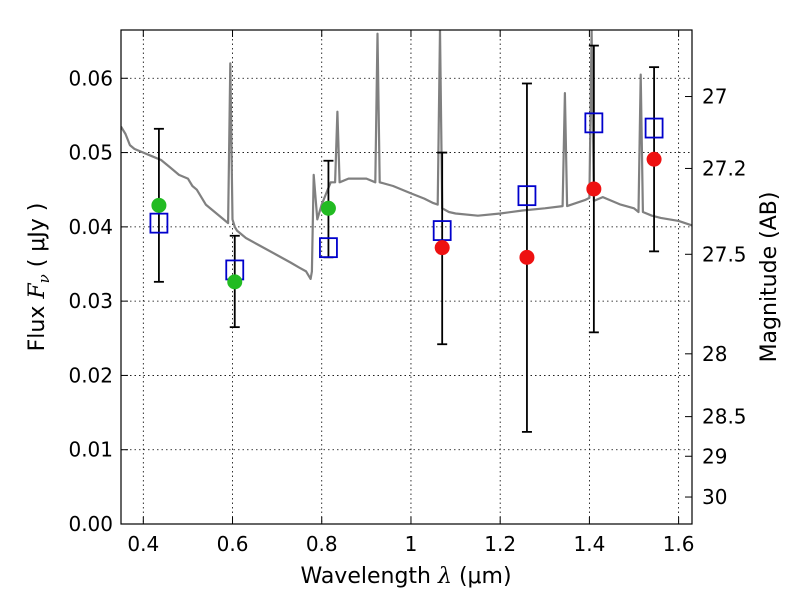 Image resolution: width=800 pixels, height=600 pixels. I want to click on y2-tick-label: 30, so click(714, 497).